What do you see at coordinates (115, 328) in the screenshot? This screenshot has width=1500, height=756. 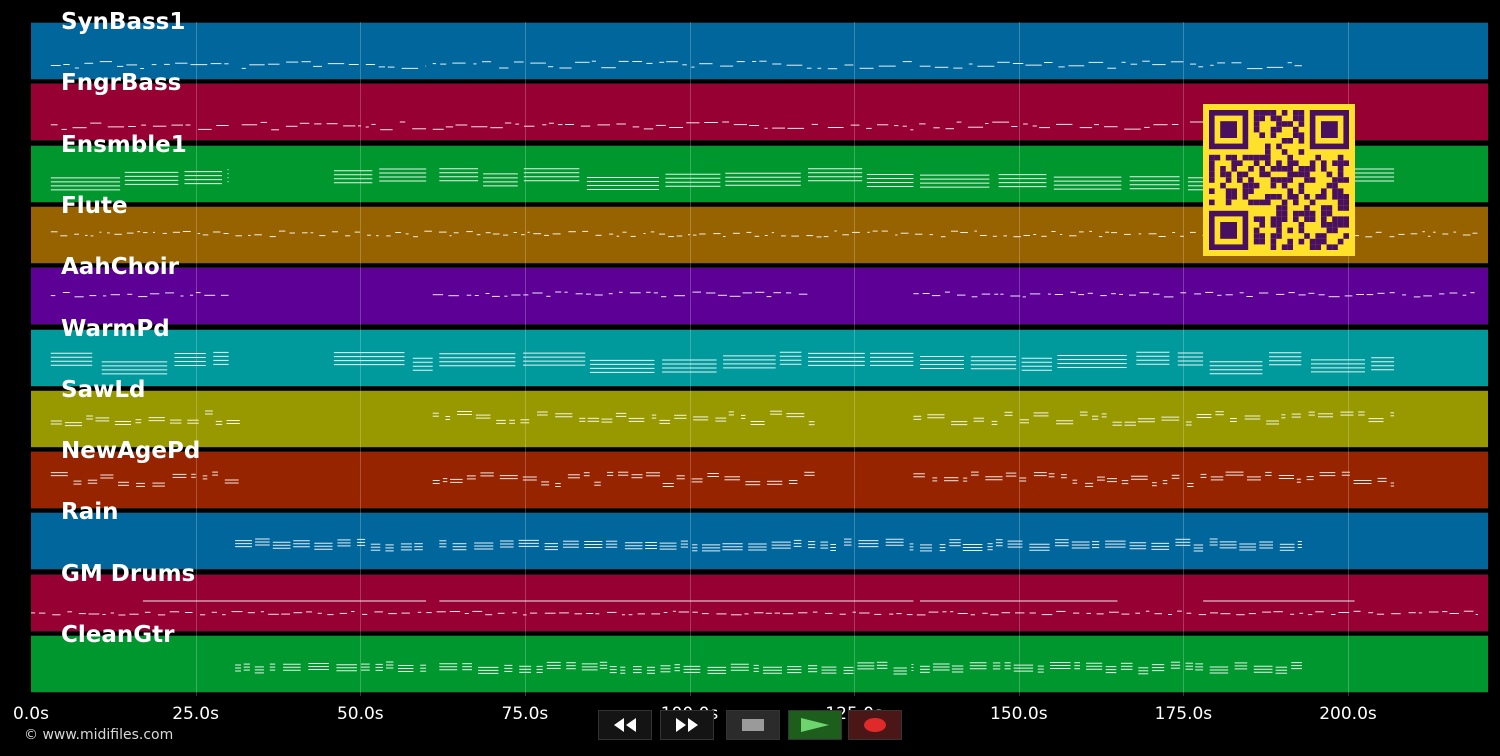 I see `track-name: WarmPd` at bounding box center [115, 328].